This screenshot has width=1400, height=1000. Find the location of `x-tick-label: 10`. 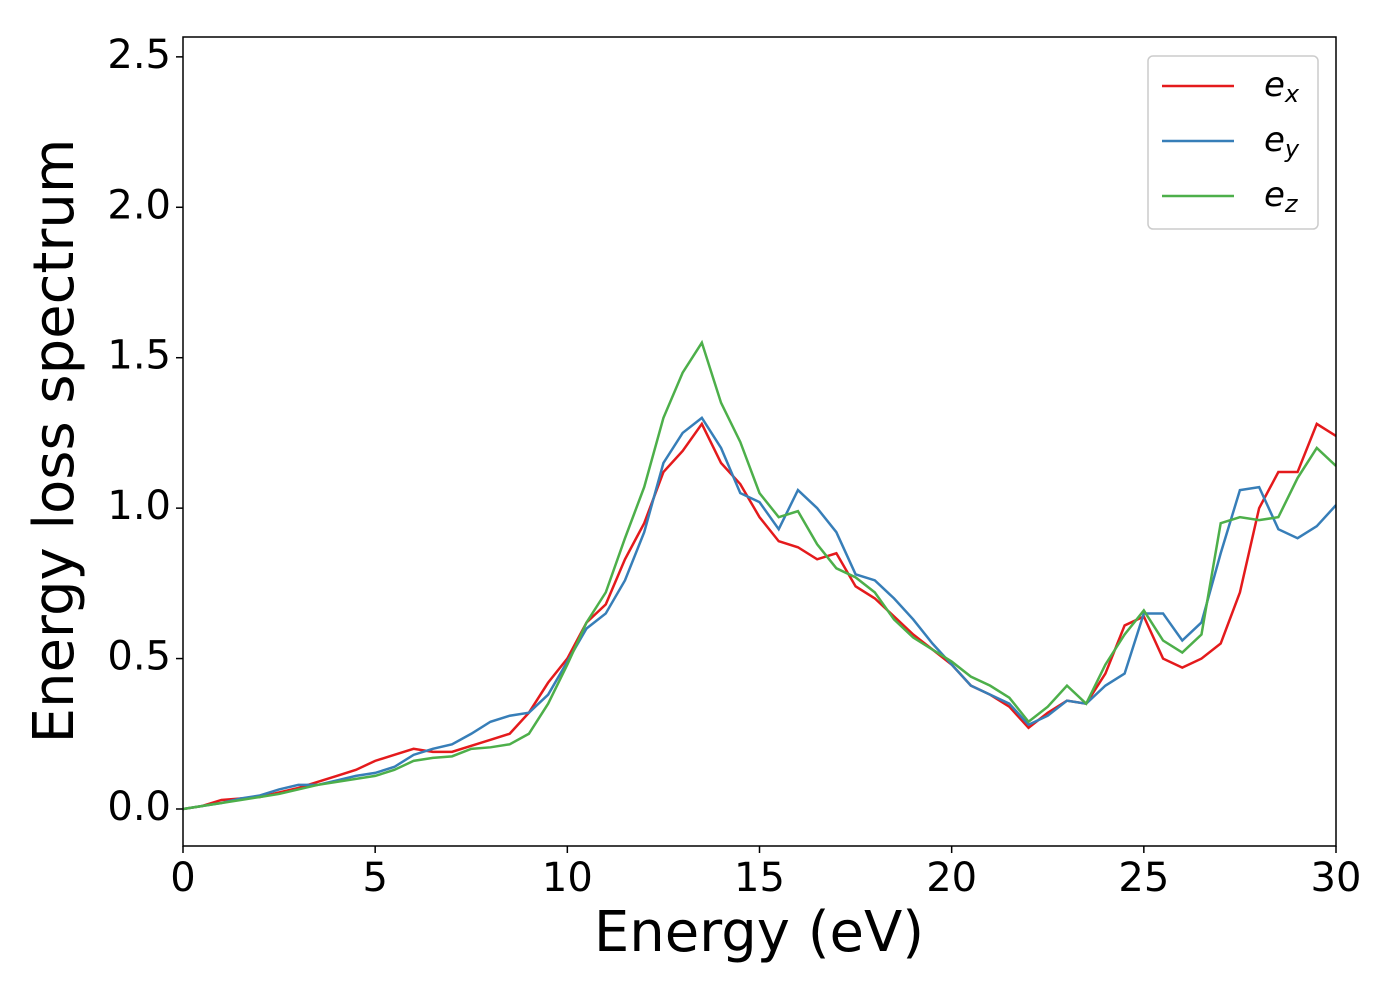

x-tick-label: 10 is located at coordinates (567, 878).